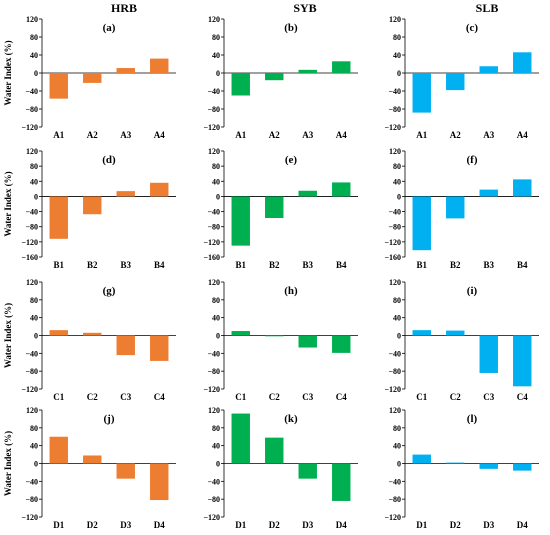 Image resolution: width=550 pixels, height=535 pixels. Describe the element at coordinates (291, 28) in the screenshot. I see `panel-title: (b)` at that location.